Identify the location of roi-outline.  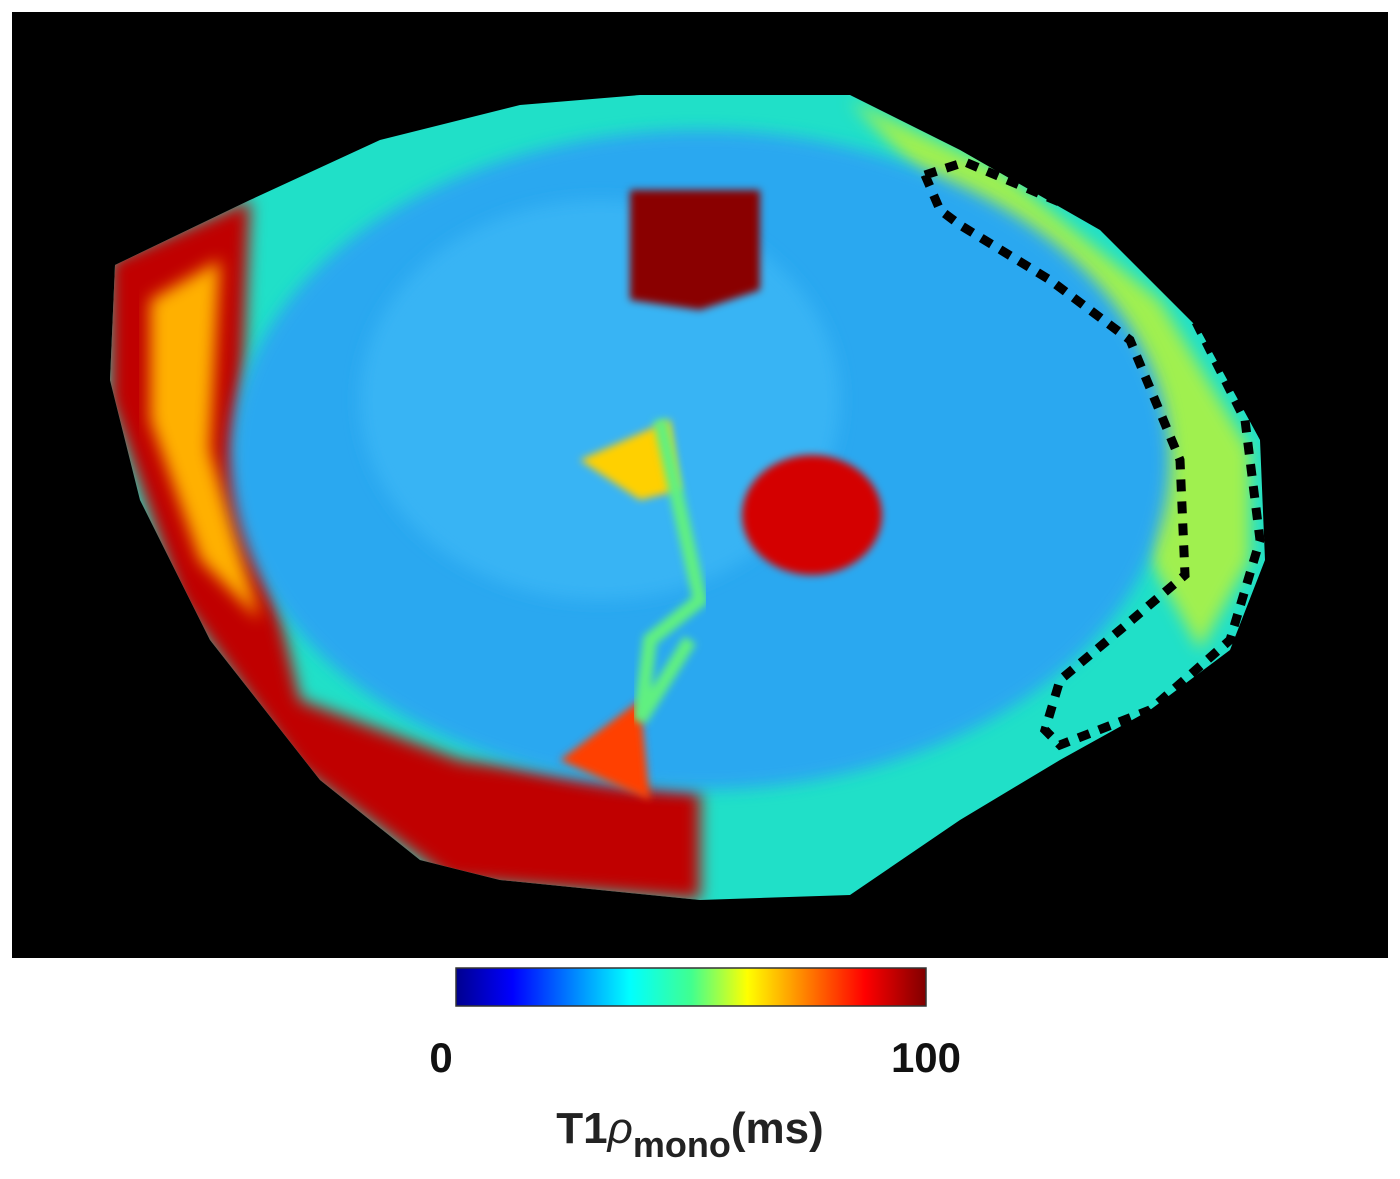
(1091, 454).